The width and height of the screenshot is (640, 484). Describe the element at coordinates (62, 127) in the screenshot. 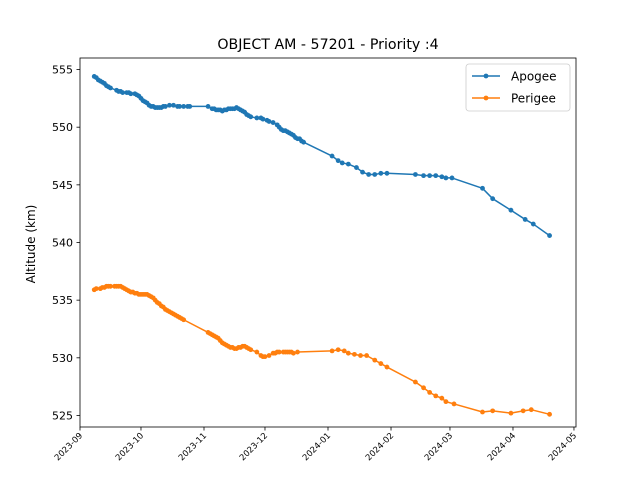

I see `y-tick-label: 550` at that location.